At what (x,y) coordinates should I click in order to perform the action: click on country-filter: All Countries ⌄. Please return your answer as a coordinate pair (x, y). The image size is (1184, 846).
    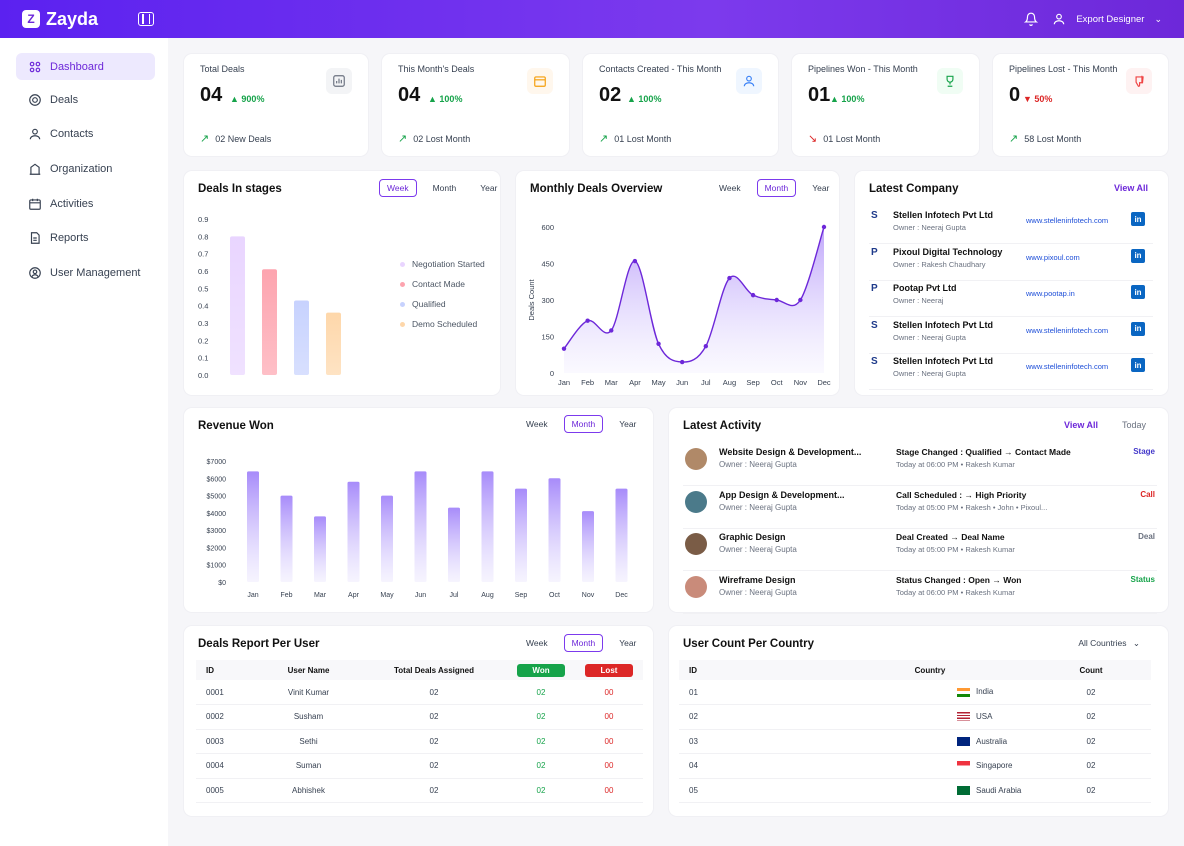
    Looking at the image, I should click on (1109, 643).